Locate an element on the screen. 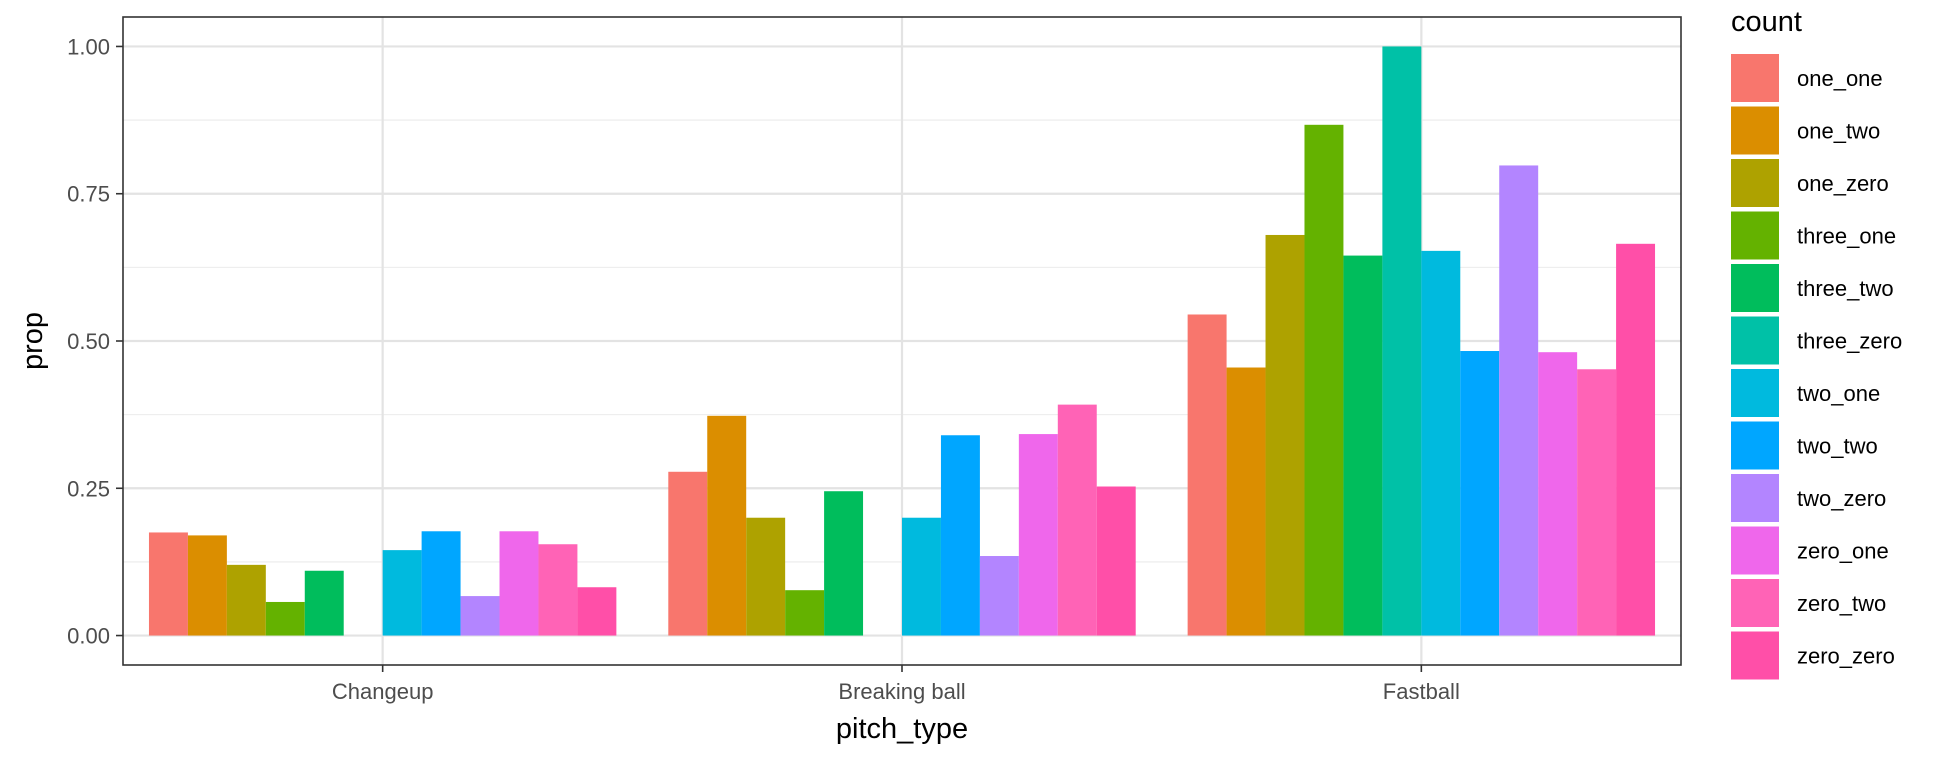 This screenshot has height=761, width=1944. legend-key-zero_one is located at coordinates (1755, 550).